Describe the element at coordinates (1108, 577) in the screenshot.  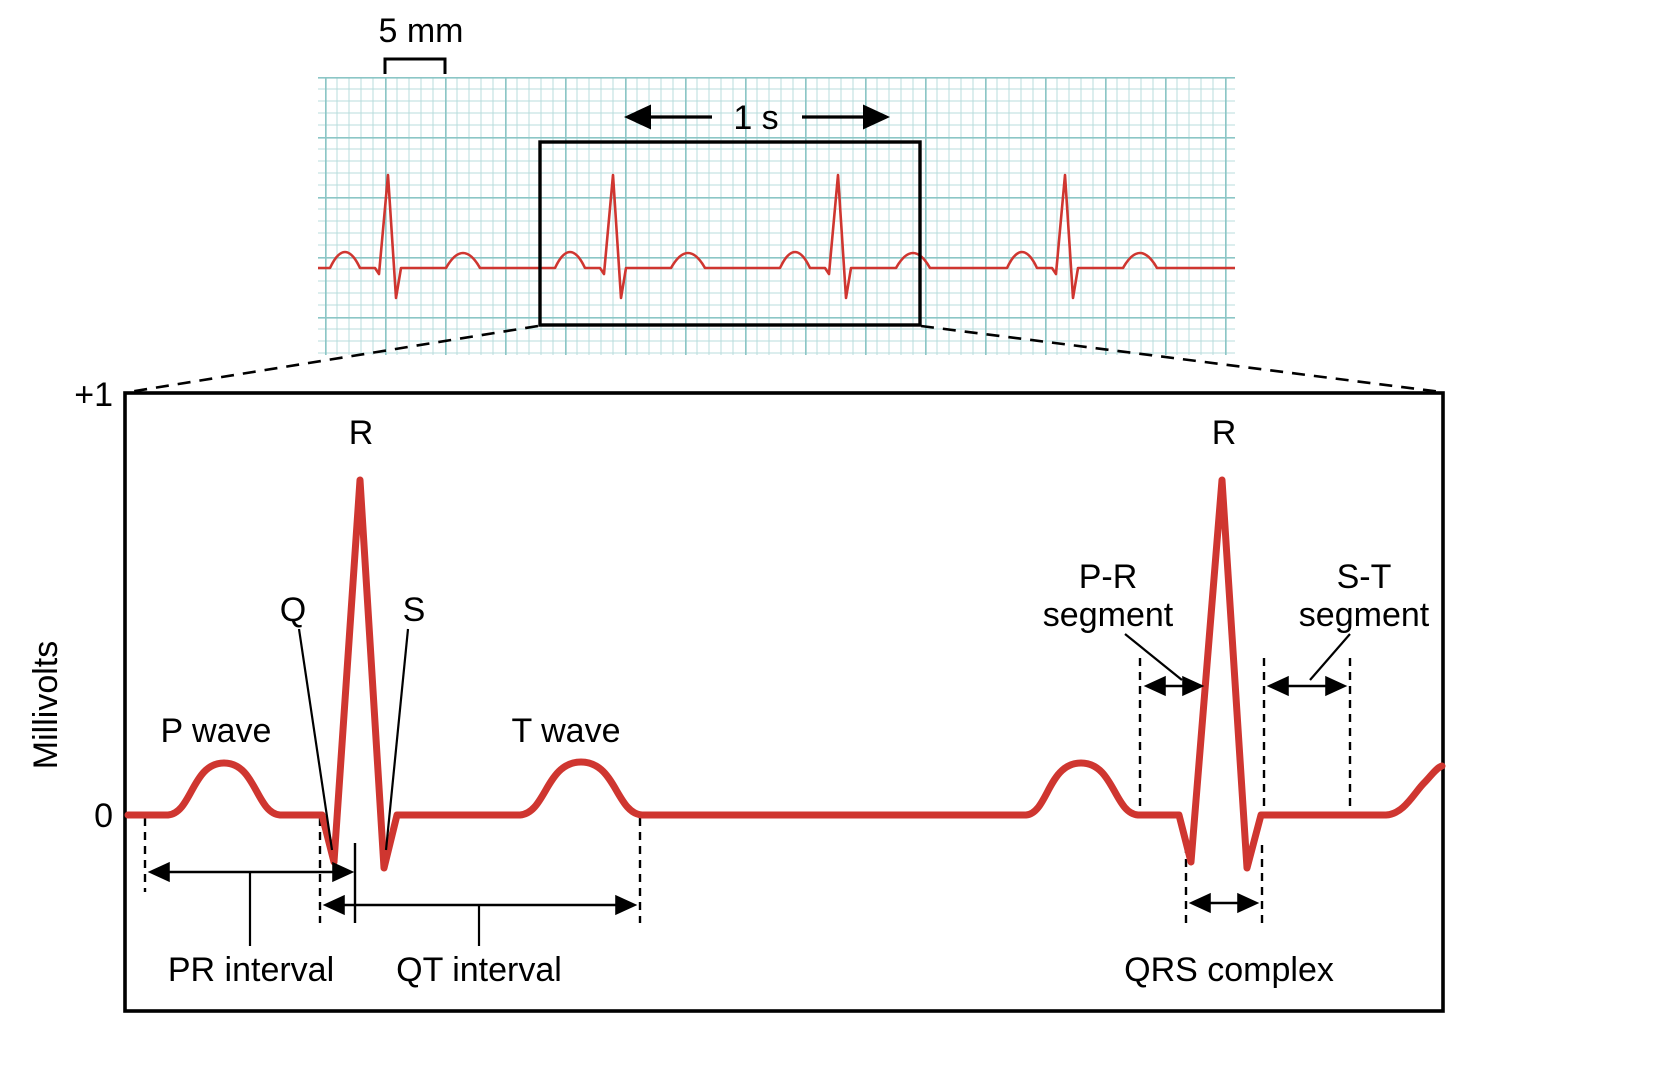
I see `pr-segment-label-line1: P-R` at that location.